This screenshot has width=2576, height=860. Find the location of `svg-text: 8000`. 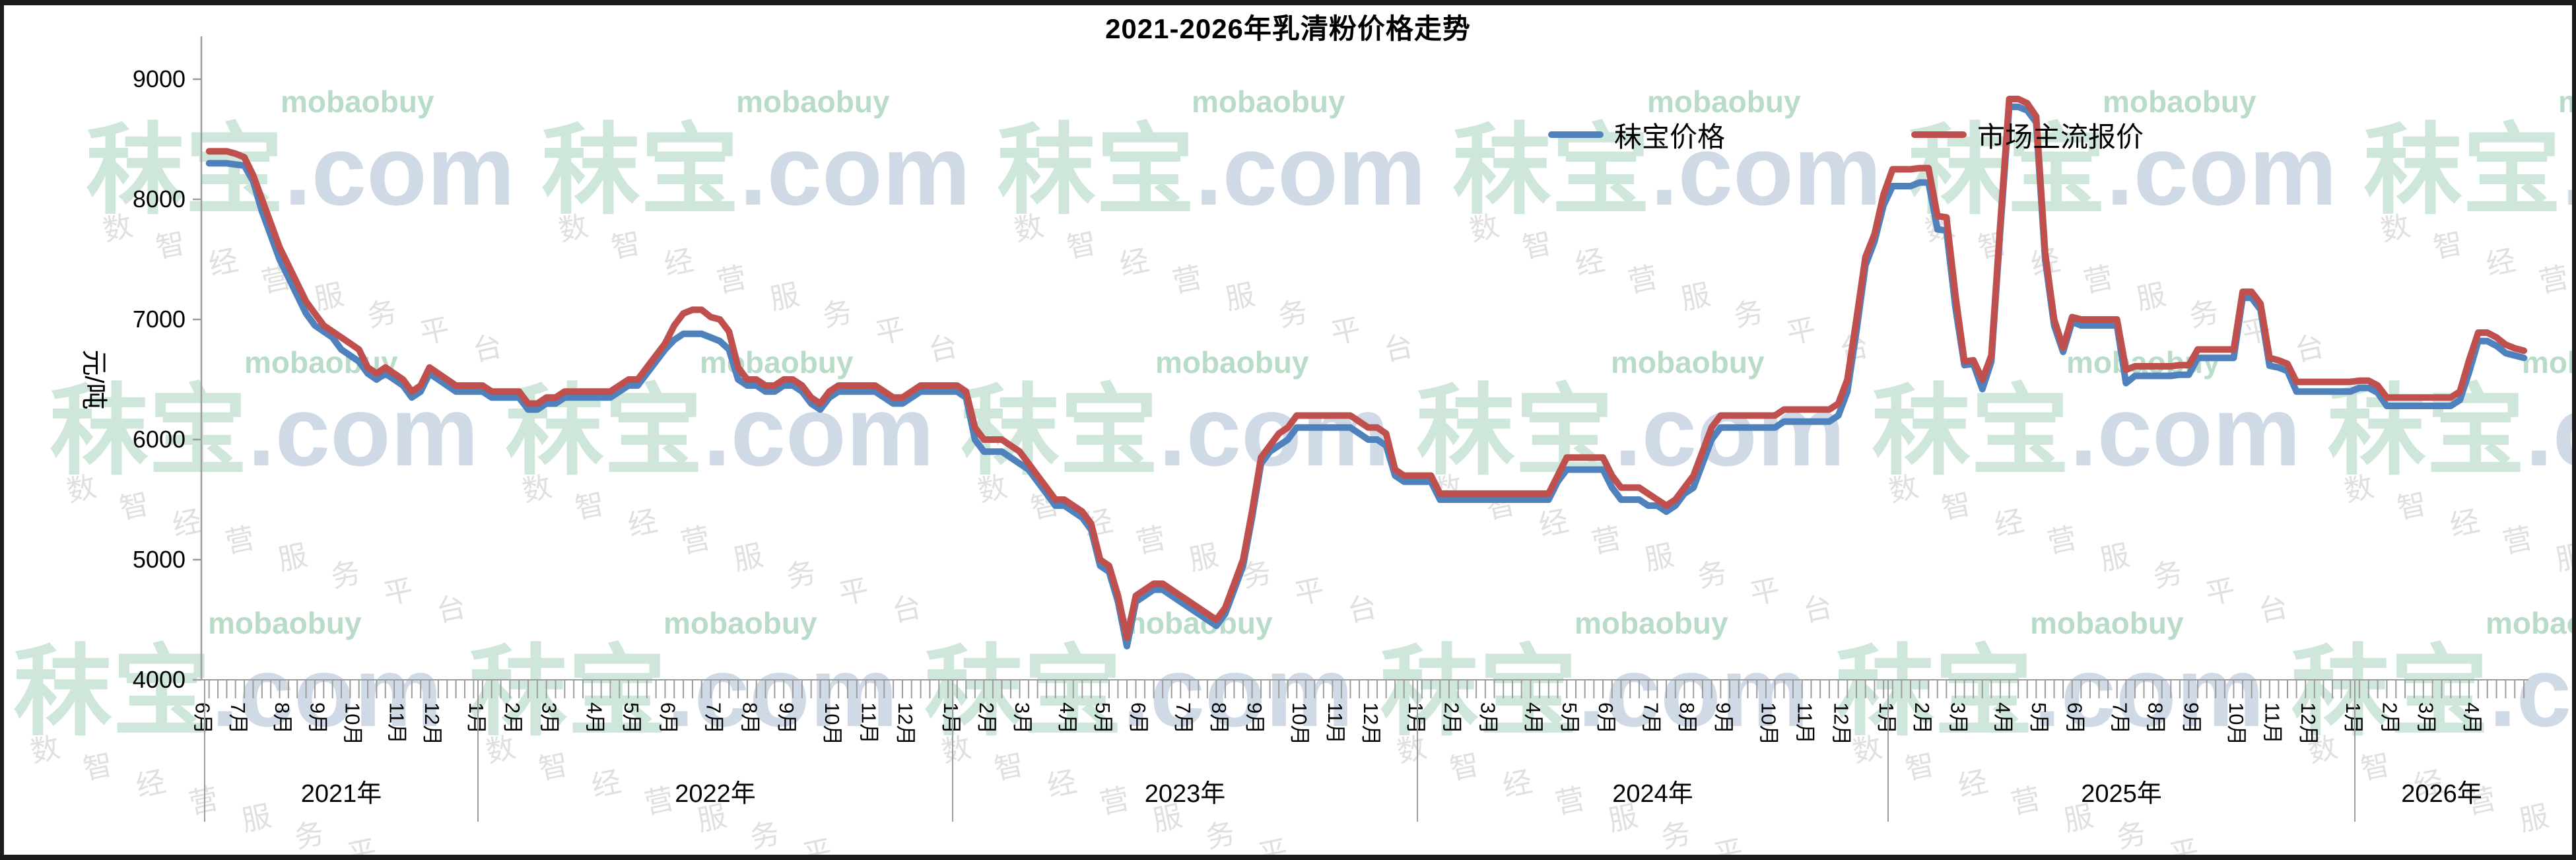

svg-text: 8000 is located at coordinates (159, 199).